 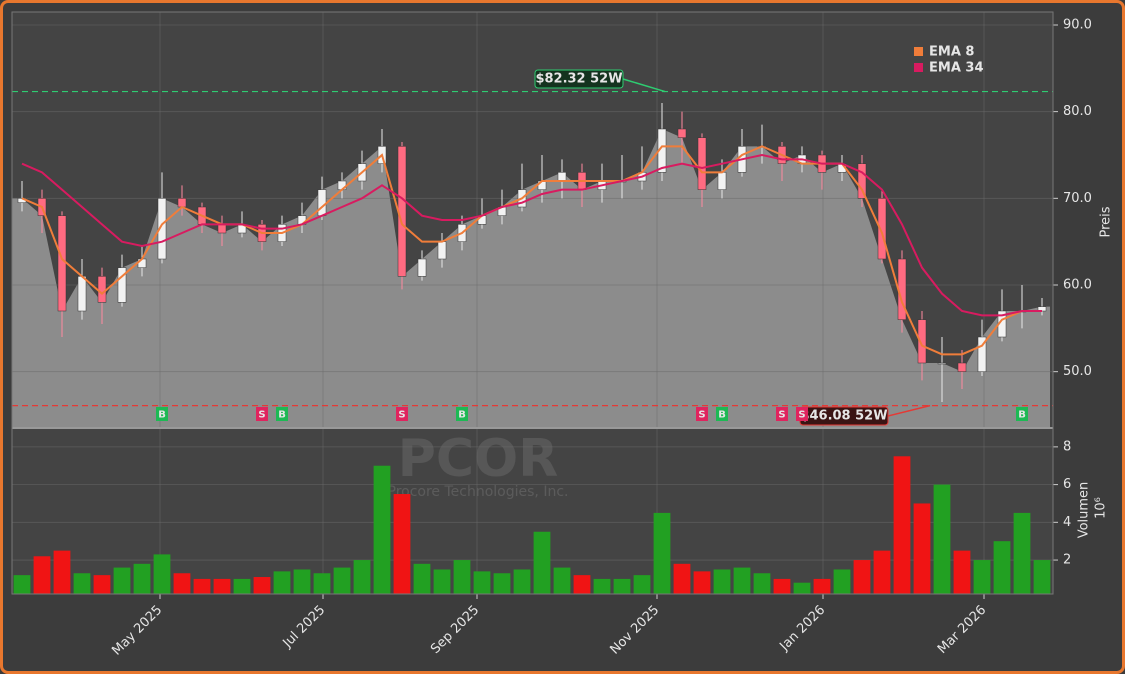 I want to click on x-tick-label: May 2025, so click(x=137, y=631).